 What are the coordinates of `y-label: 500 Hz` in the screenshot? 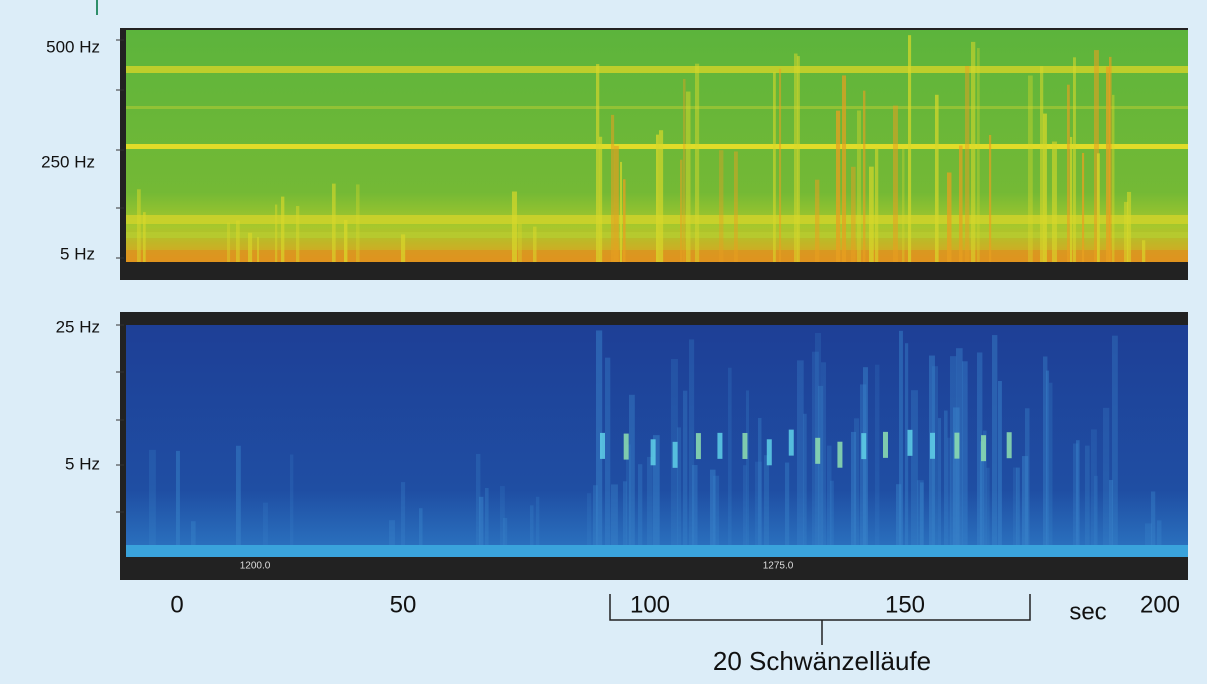 It's located at (73, 46).